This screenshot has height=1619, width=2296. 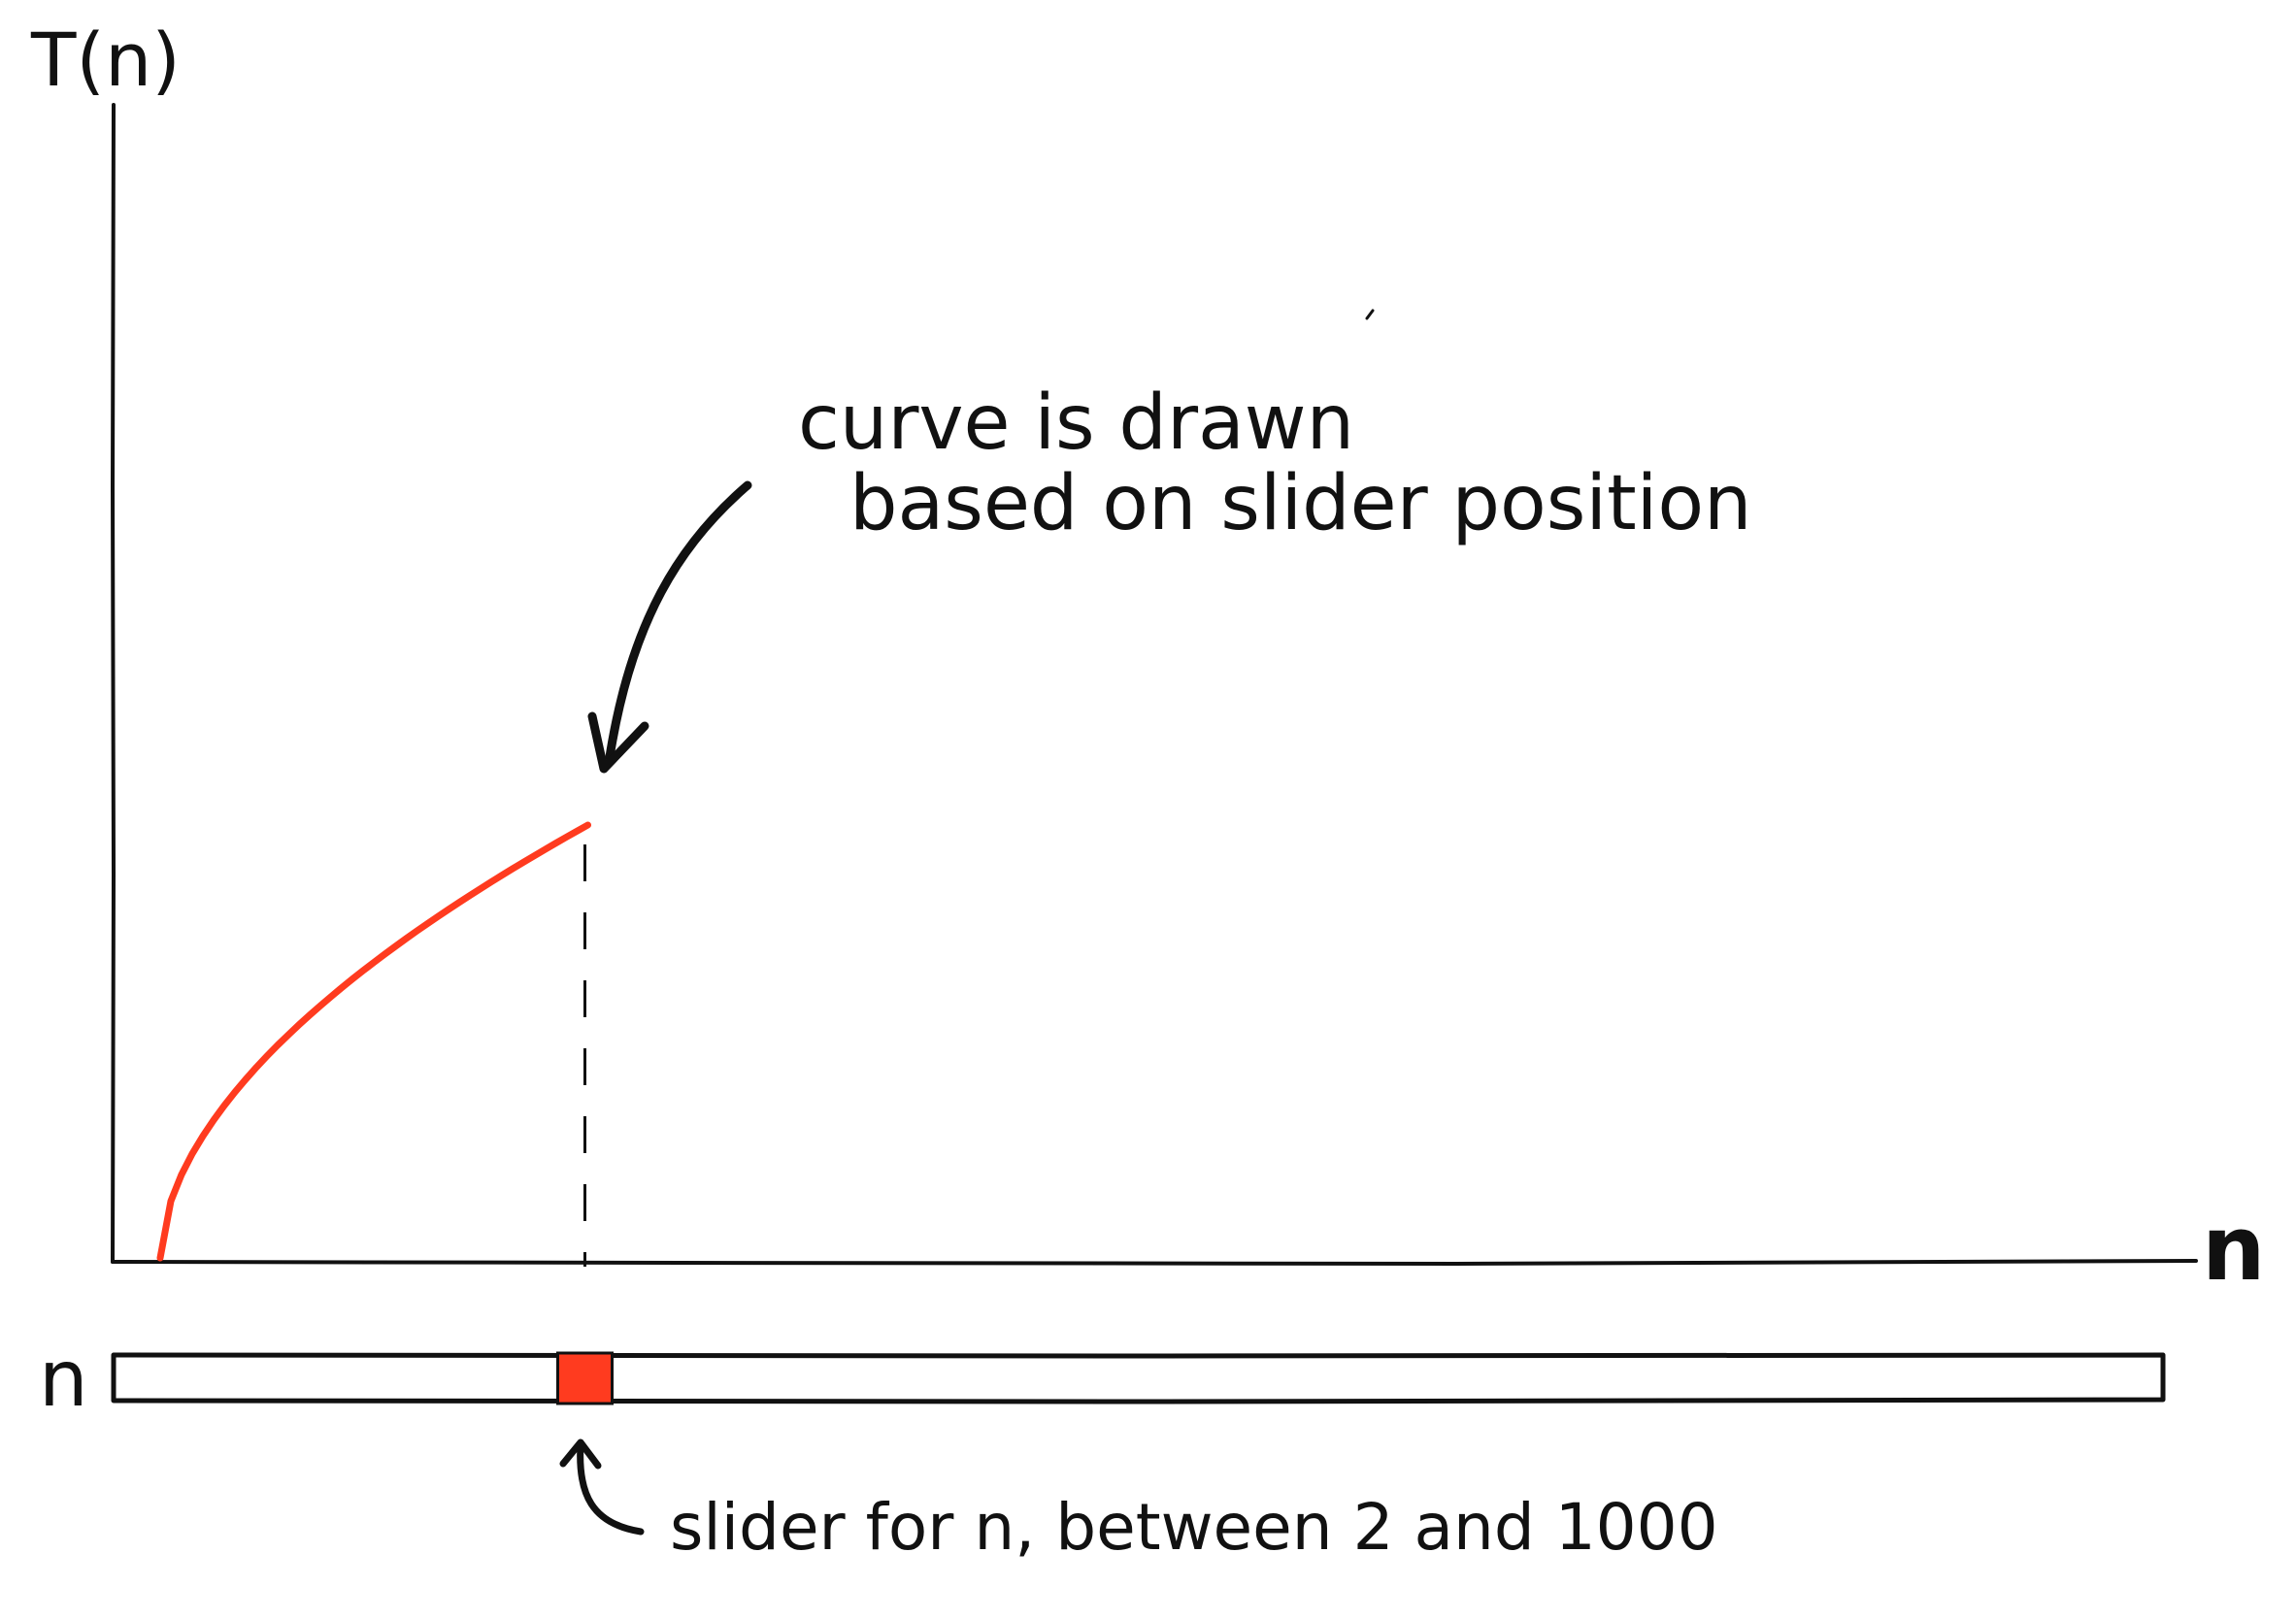 I want to click on y-axis, so click(x=113, y=683).